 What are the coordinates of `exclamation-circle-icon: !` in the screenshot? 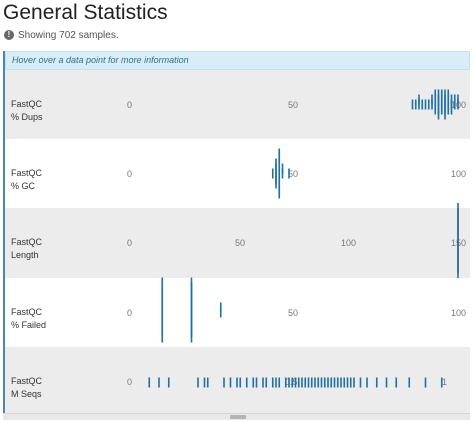 It's located at (9, 35).